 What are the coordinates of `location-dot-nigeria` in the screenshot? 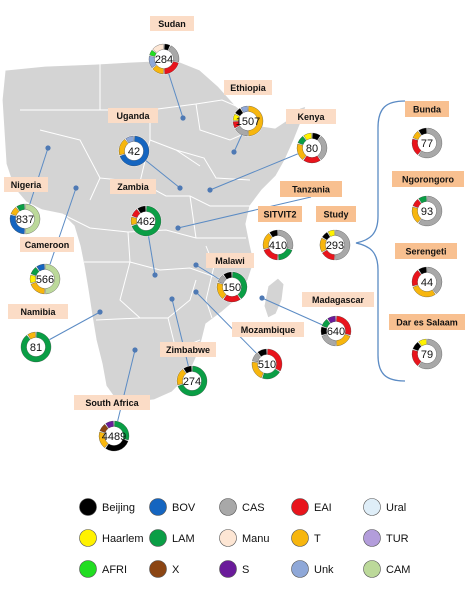 It's located at (48, 148).